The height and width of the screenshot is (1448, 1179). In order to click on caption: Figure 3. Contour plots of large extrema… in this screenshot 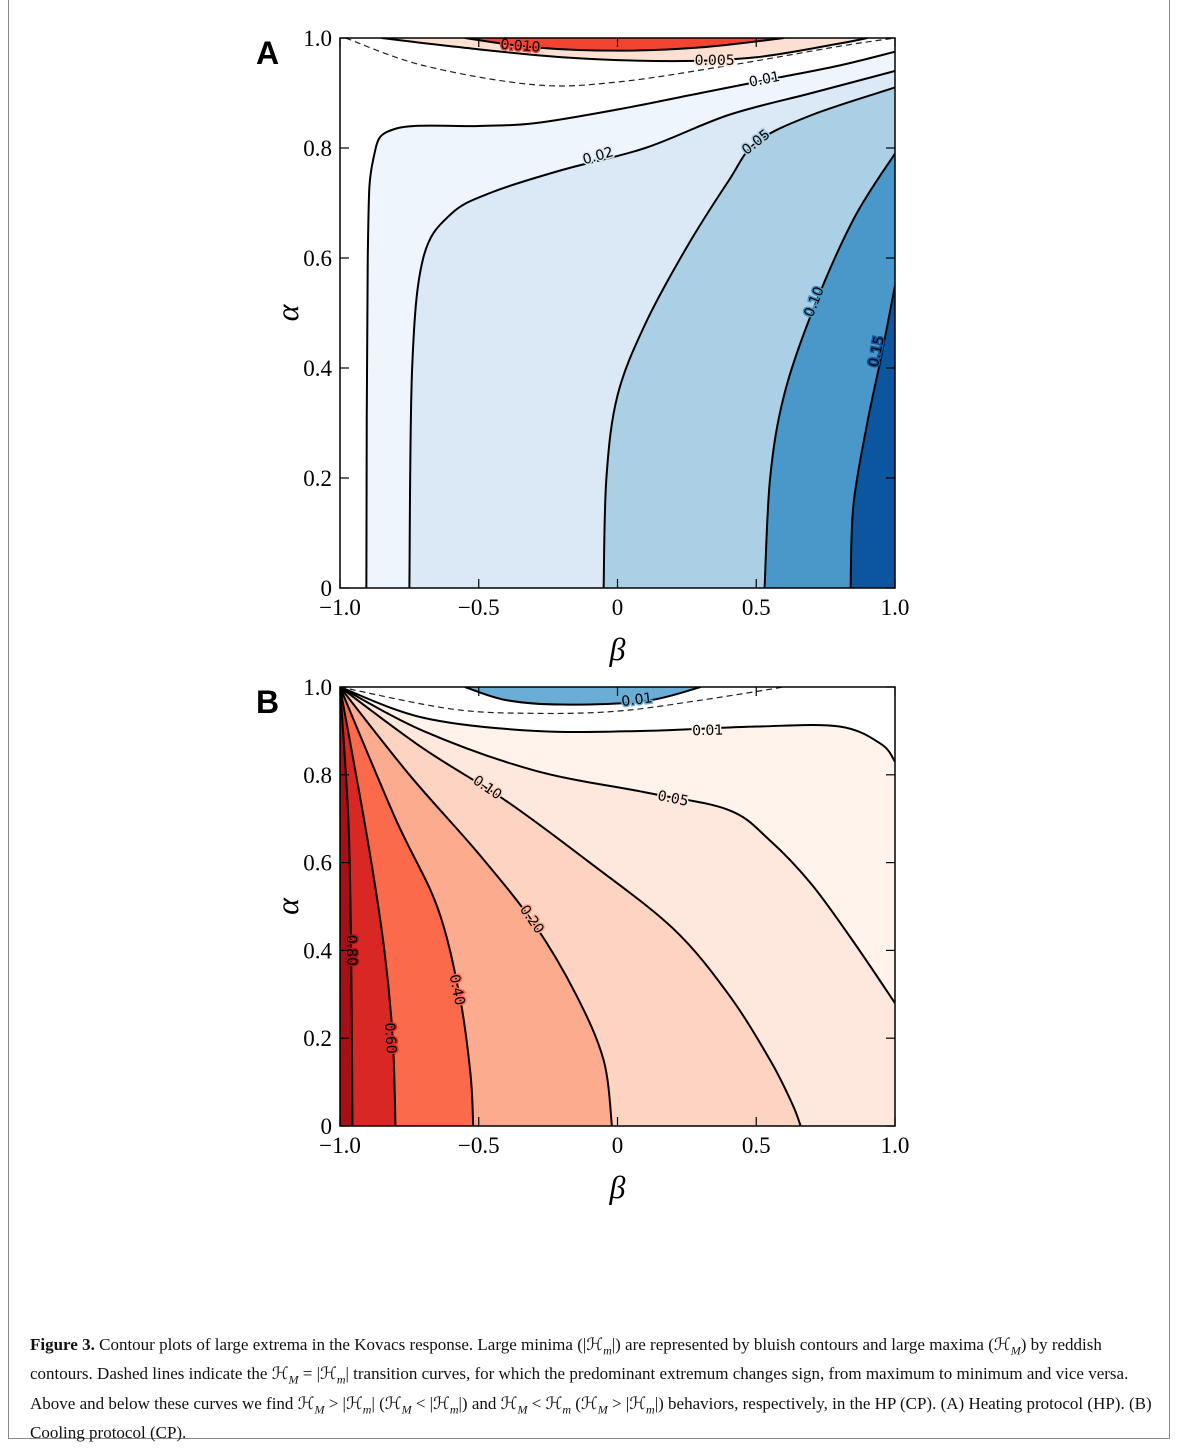, I will do `click(591, 1388)`.